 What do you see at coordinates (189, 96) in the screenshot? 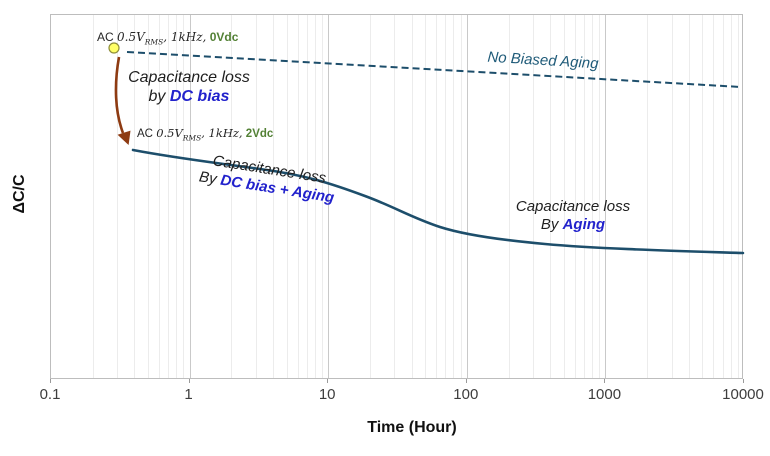
I see `loss-line2: by DC bias` at bounding box center [189, 96].